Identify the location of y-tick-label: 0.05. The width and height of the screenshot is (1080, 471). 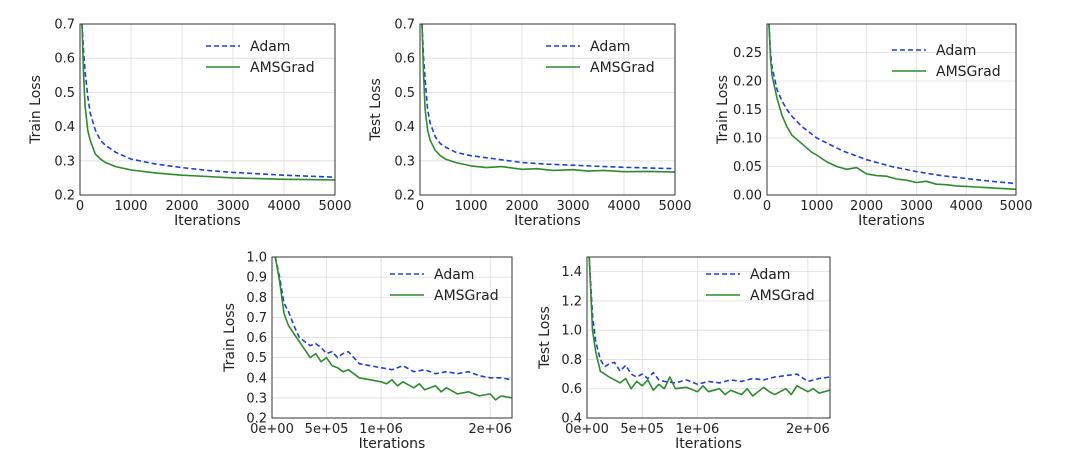
(747, 167).